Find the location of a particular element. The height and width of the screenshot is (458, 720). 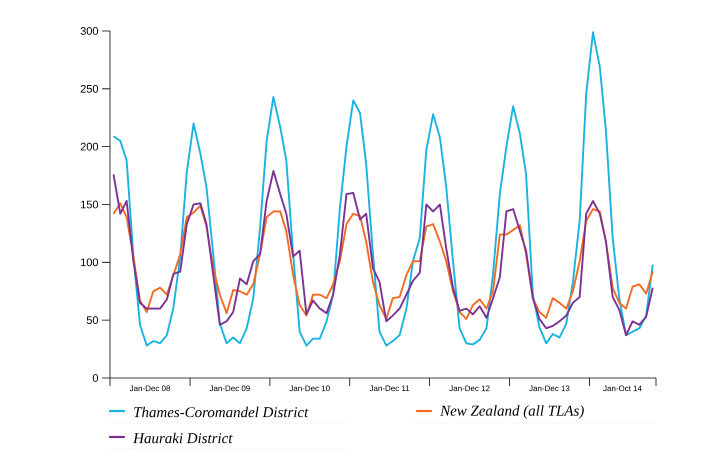

y-tick-label: 0 is located at coordinates (95, 378).